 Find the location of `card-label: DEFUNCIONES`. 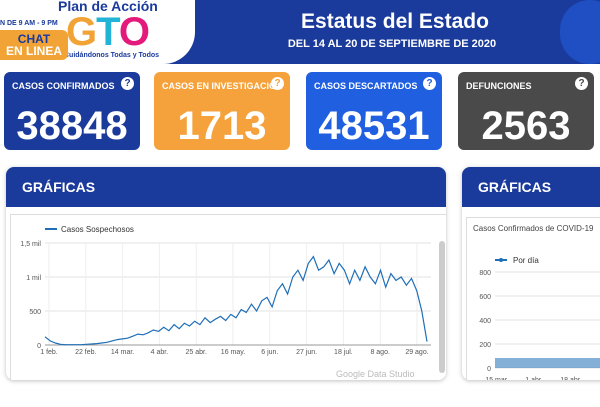

card-label: DEFUNCIONES is located at coordinates (499, 86).